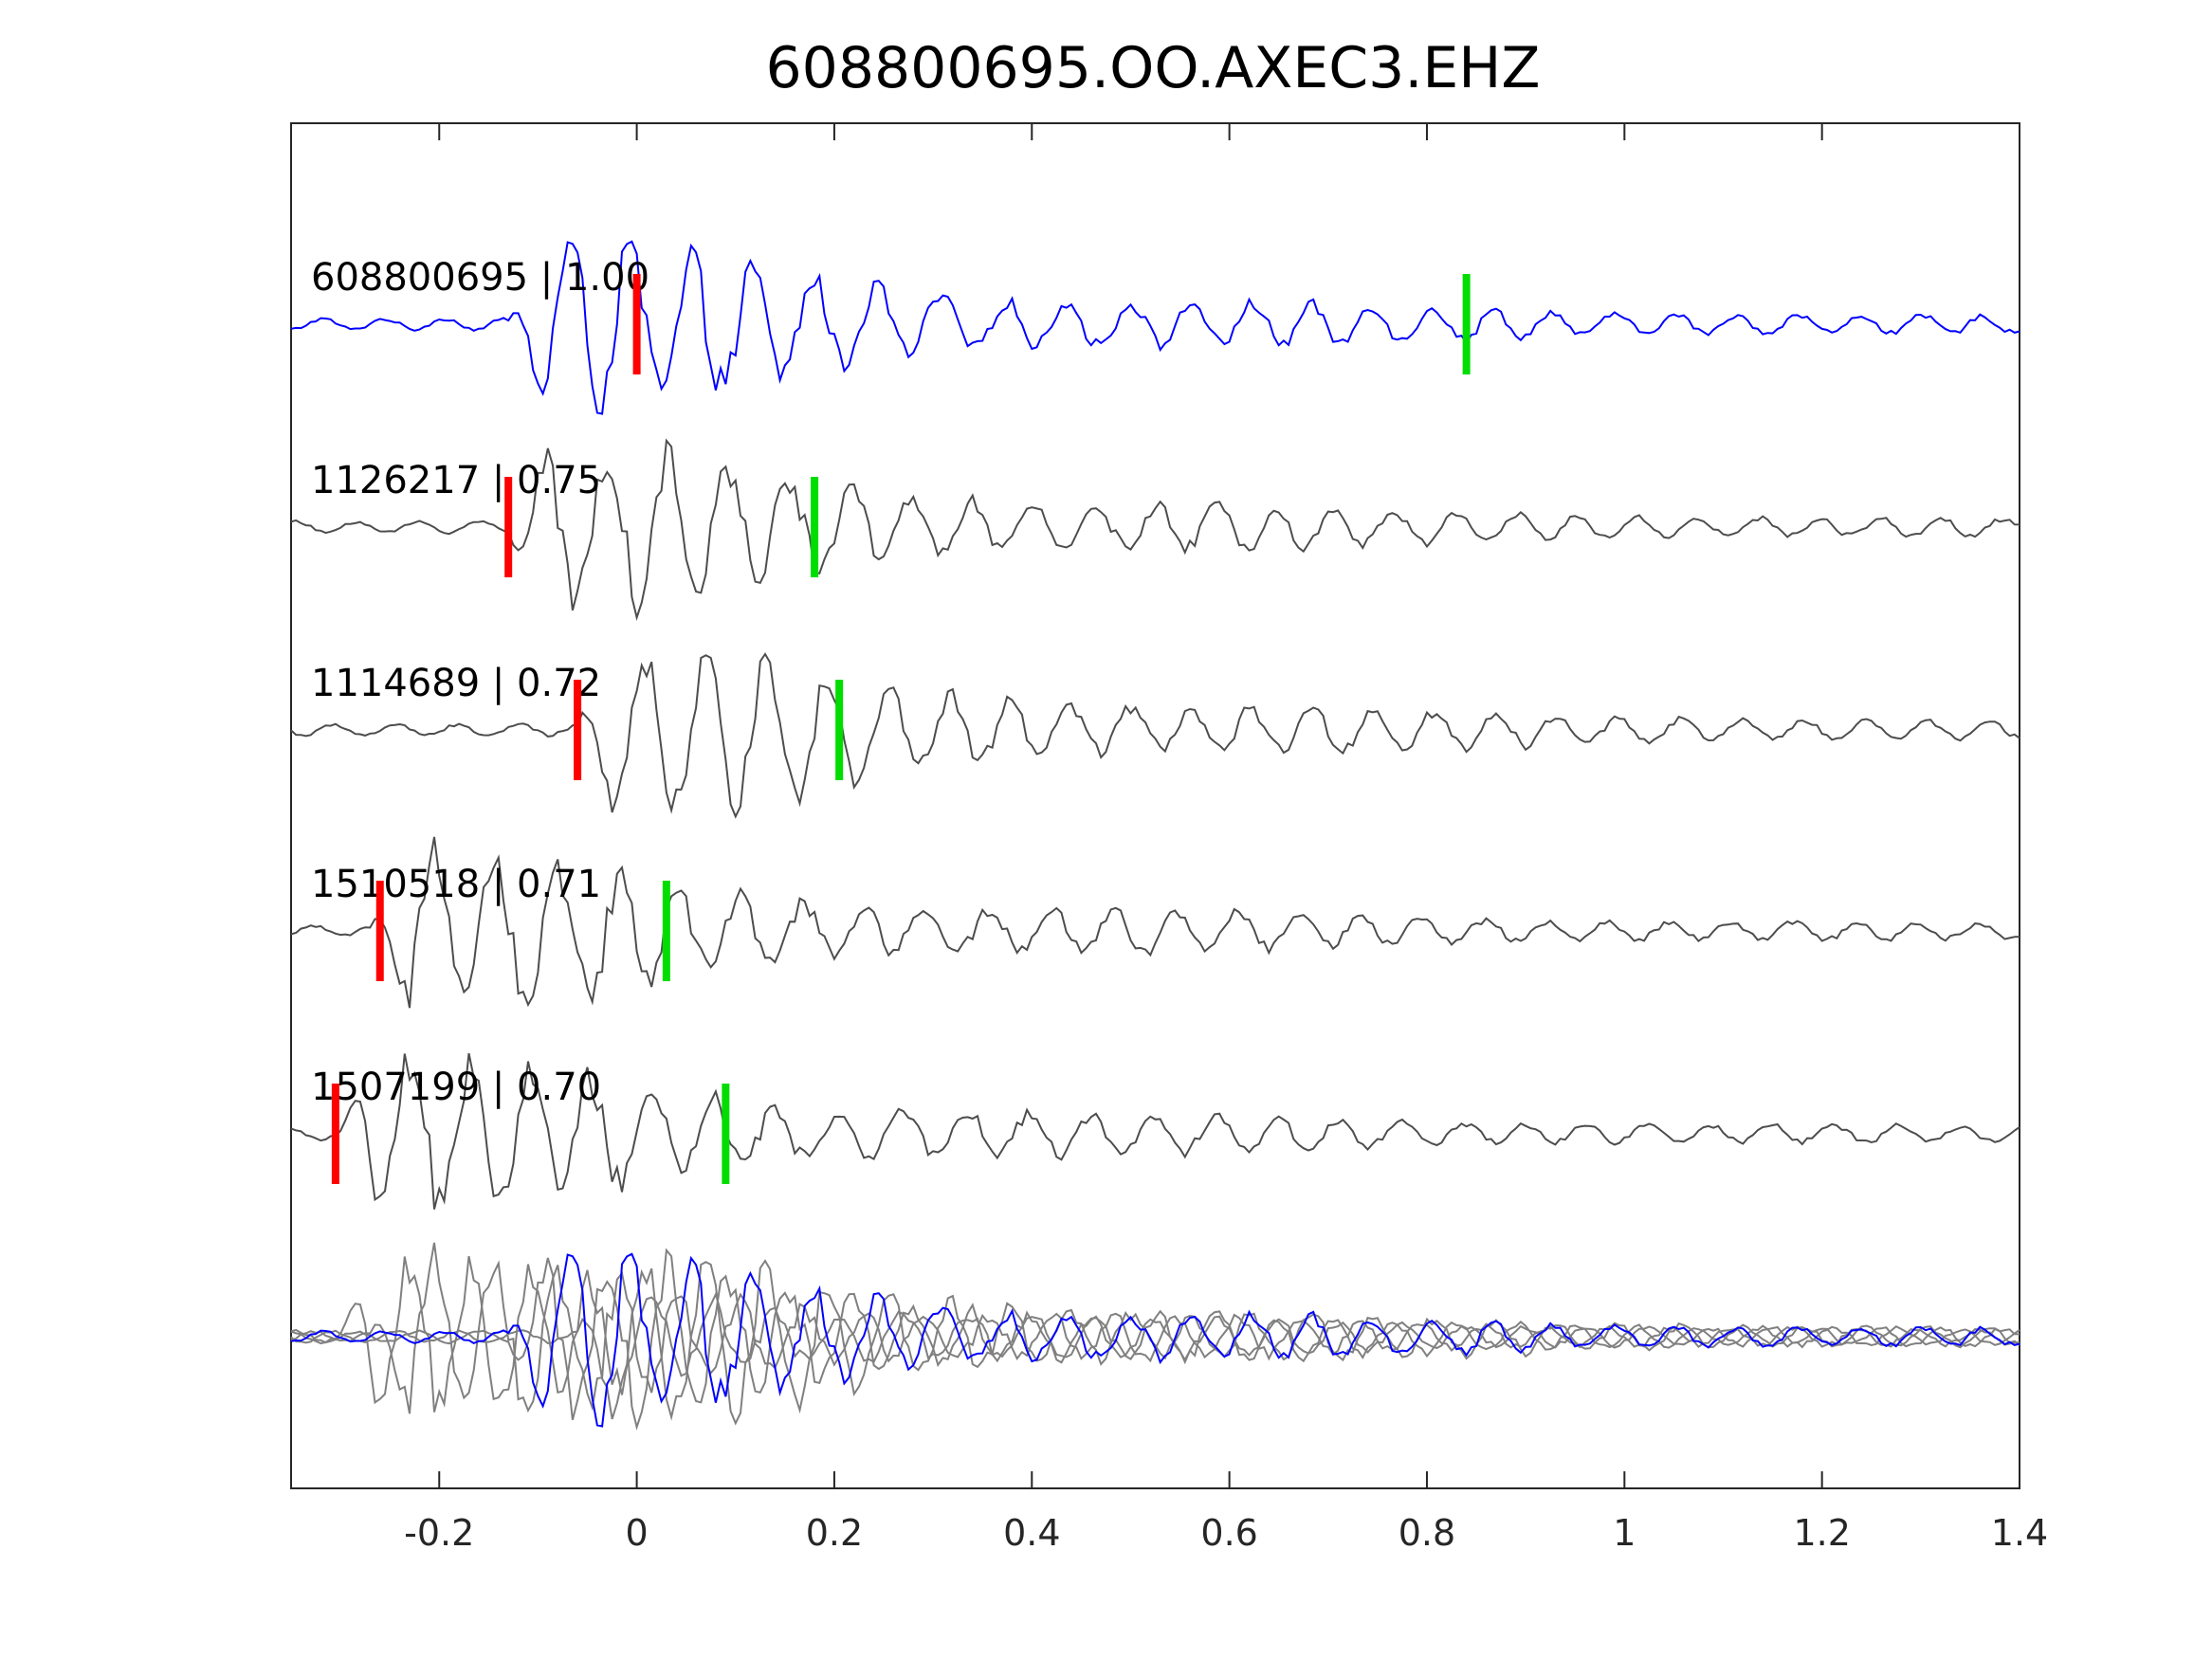  I want to click on trace-1510518: 1510518 | 0.71, so click(1155, 922).